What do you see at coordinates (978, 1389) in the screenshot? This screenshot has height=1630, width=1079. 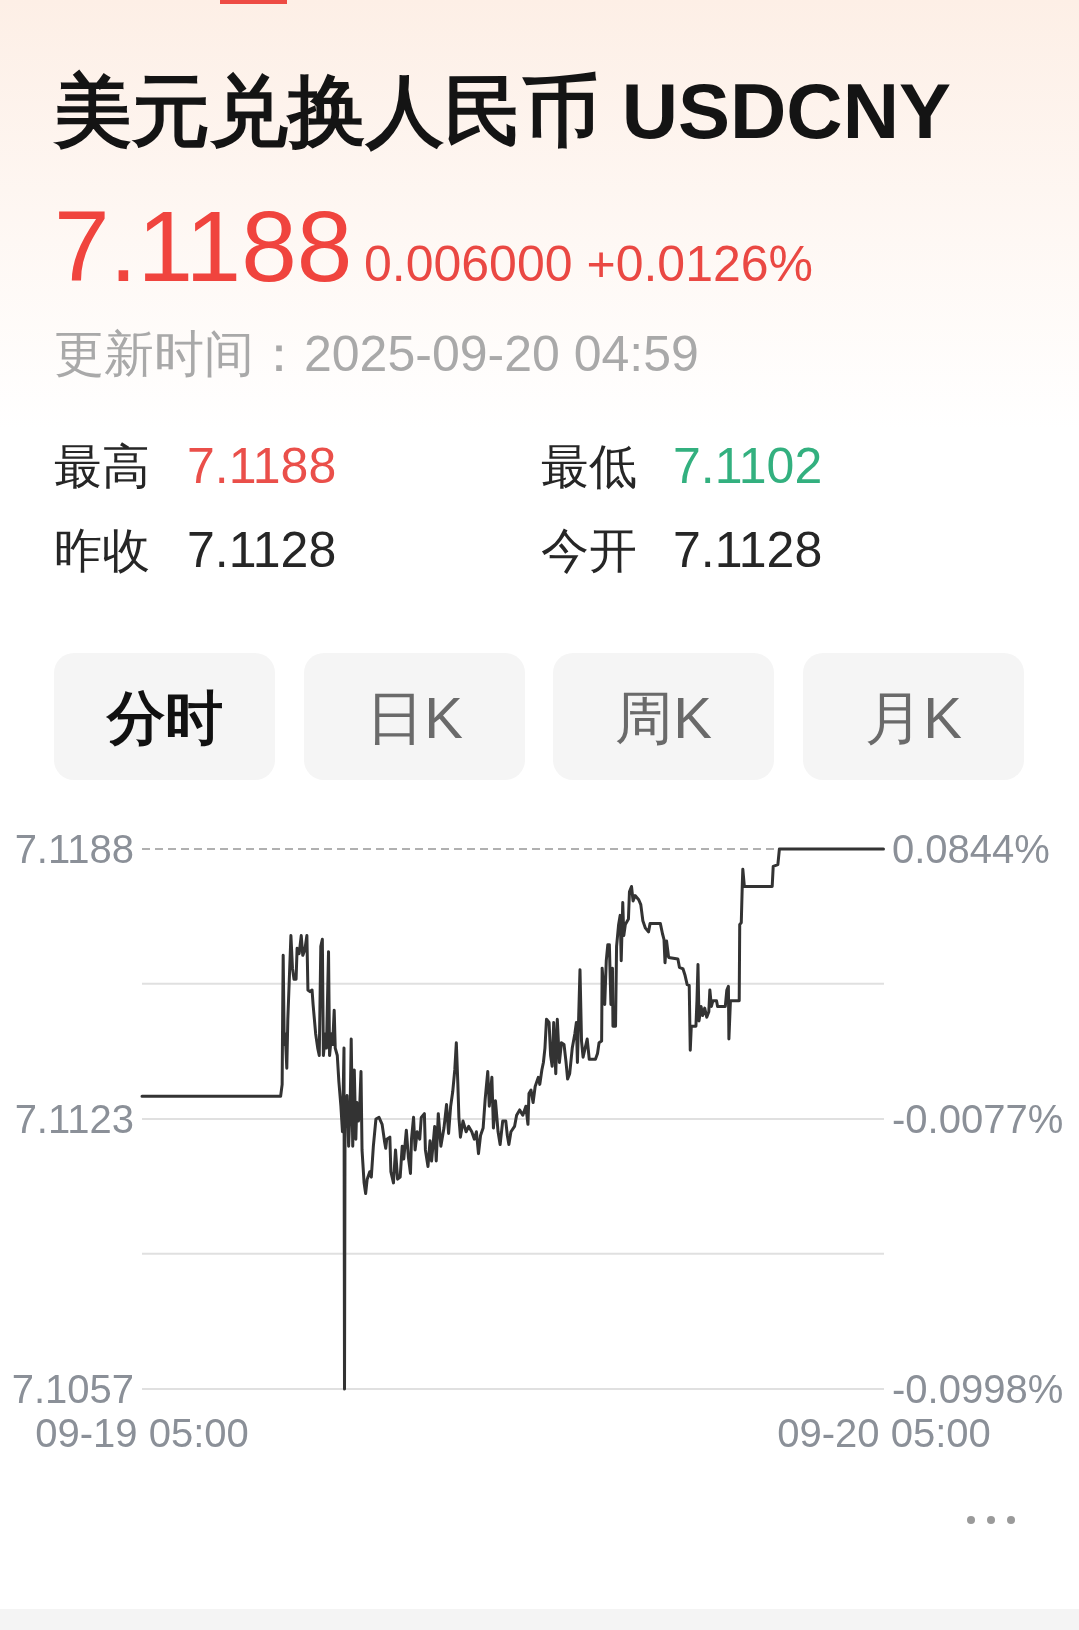 I see `y2-tick-label: -0.0998%` at bounding box center [978, 1389].